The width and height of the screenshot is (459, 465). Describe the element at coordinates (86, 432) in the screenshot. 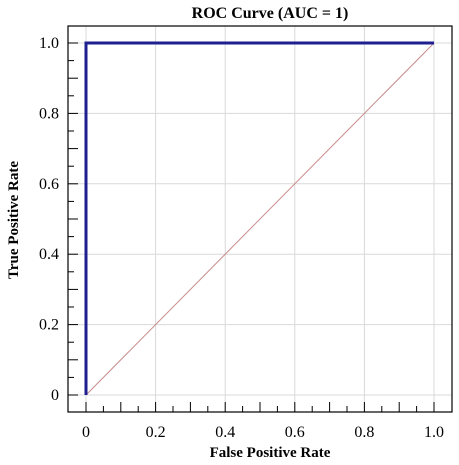

I see `x-tick-label: 0` at that location.